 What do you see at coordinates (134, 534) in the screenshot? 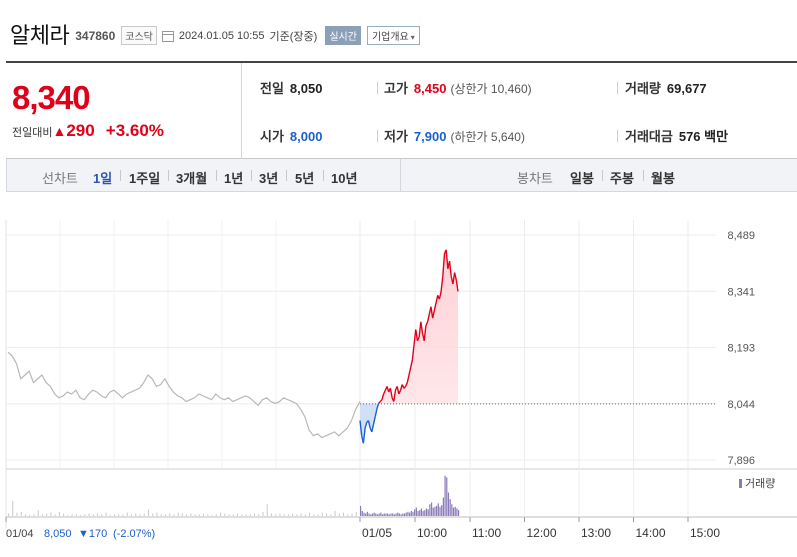
I see `prev-change-pct-footer: (-2.07%)` at bounding box center [134, 534].